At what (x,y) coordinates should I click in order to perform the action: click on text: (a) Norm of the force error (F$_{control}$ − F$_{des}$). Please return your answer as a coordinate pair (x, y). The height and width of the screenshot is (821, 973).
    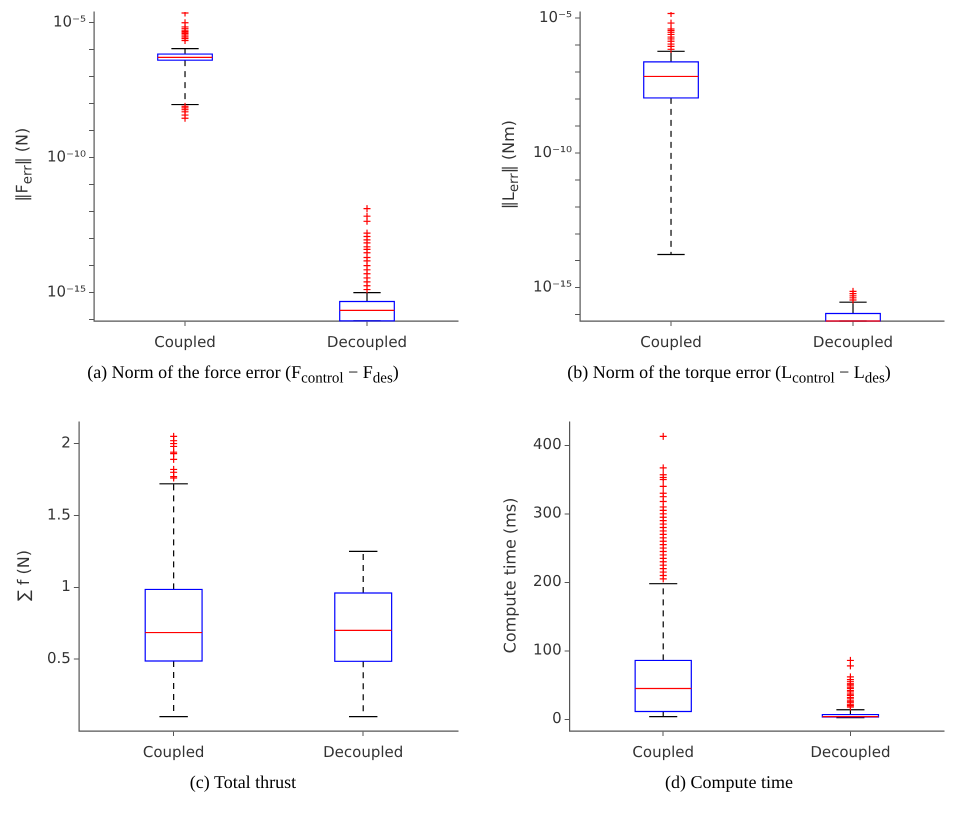
    Looking at the image, I should click on (243, 375).